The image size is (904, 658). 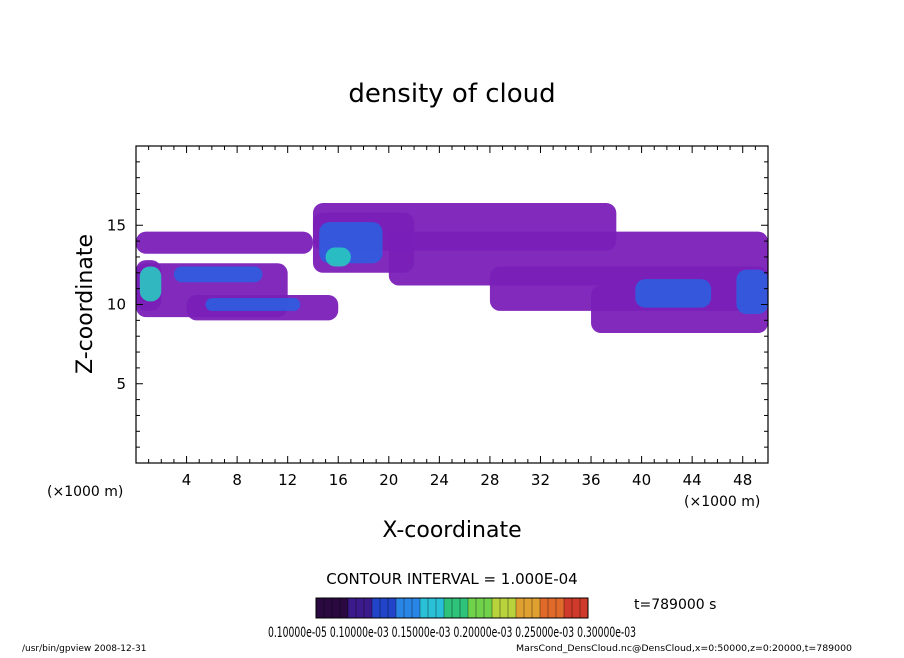 What do you see at coordinates (85, 492) in the screenshot?
I see `x-unit-label-left: (×1000 m)` at bounding box center [85, 492].